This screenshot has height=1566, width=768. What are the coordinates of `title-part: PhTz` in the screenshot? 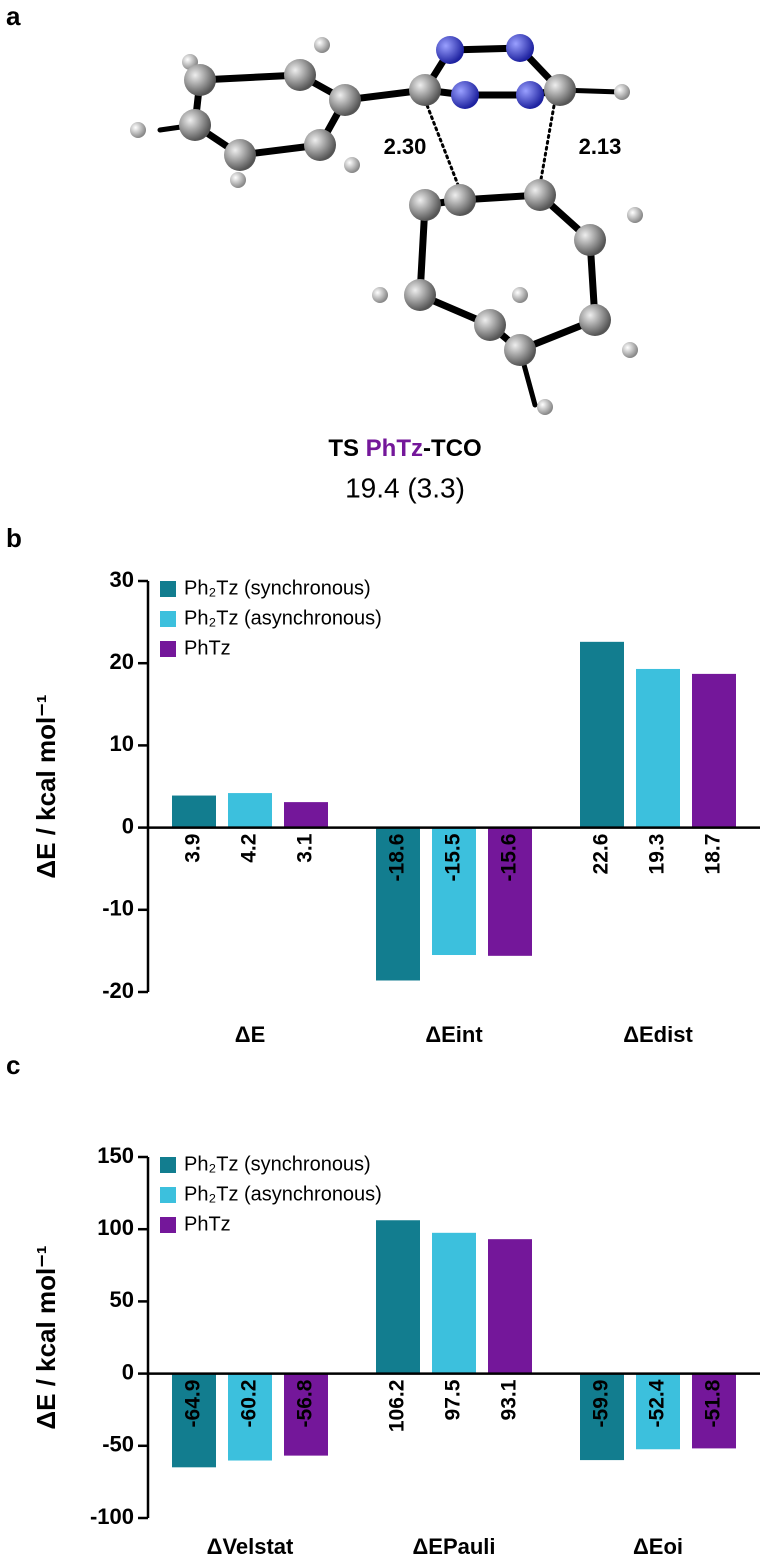 It's located at (394, 448).